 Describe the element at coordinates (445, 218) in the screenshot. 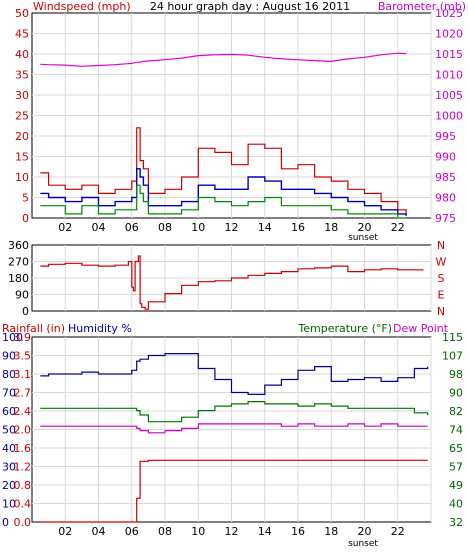

I see `barometer-tick: 975` at that location.